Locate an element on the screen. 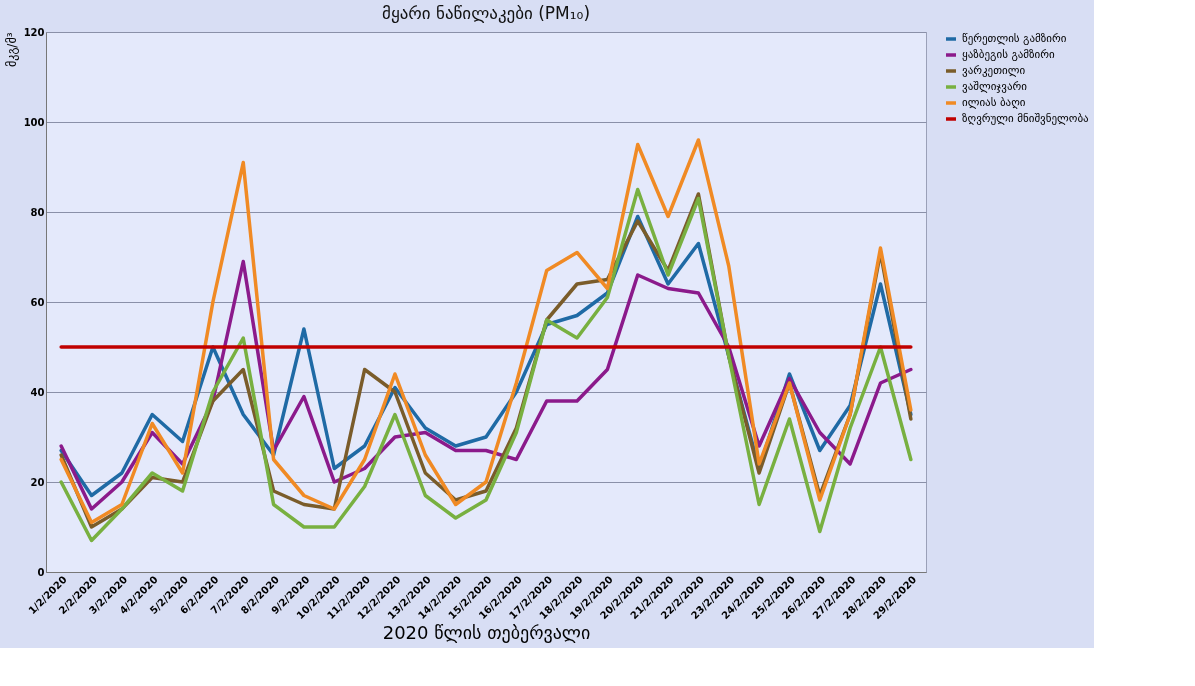 This screenshot has height=686, width=1195. legend-label: ყაზბეგის გამზირი is located at coordinates (1009, 54).